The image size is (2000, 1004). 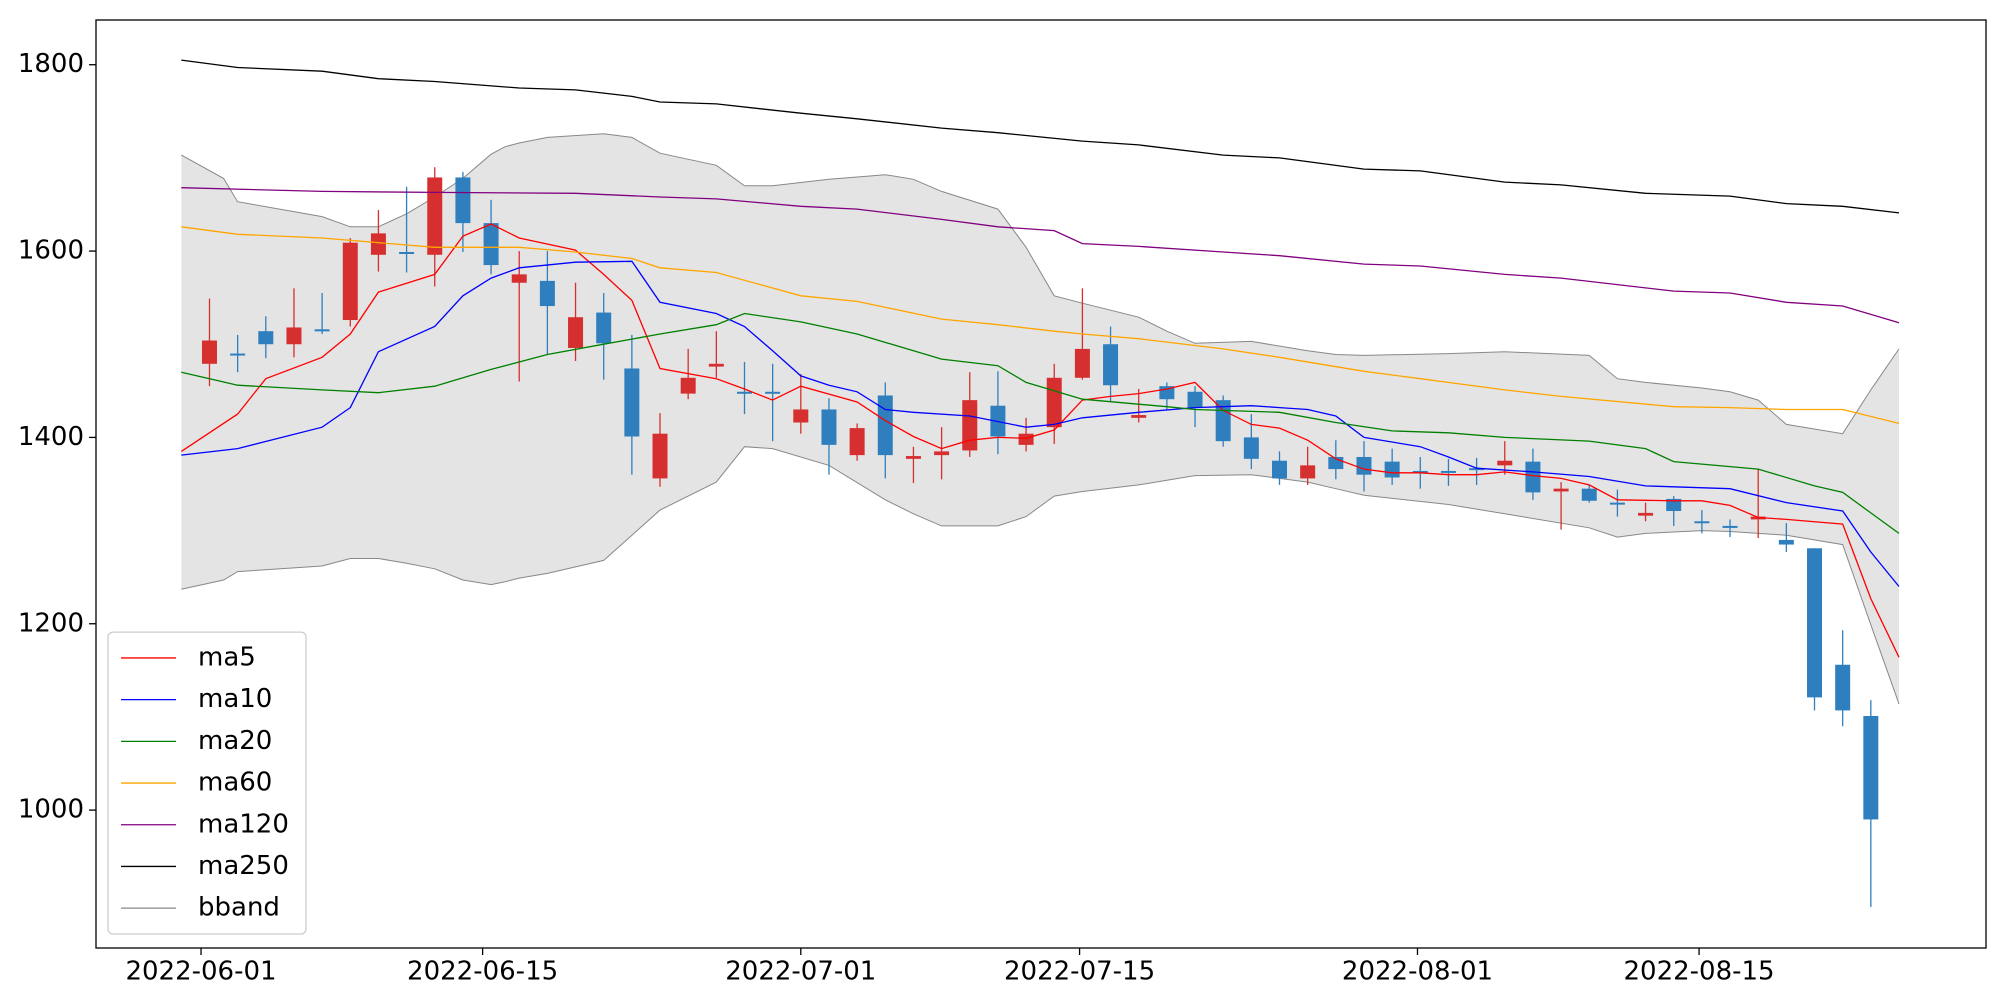 What do you see at coordinates (243, 866) in the screenshot?
I see `legend-label: ma250` at bounding box center [243, 866].